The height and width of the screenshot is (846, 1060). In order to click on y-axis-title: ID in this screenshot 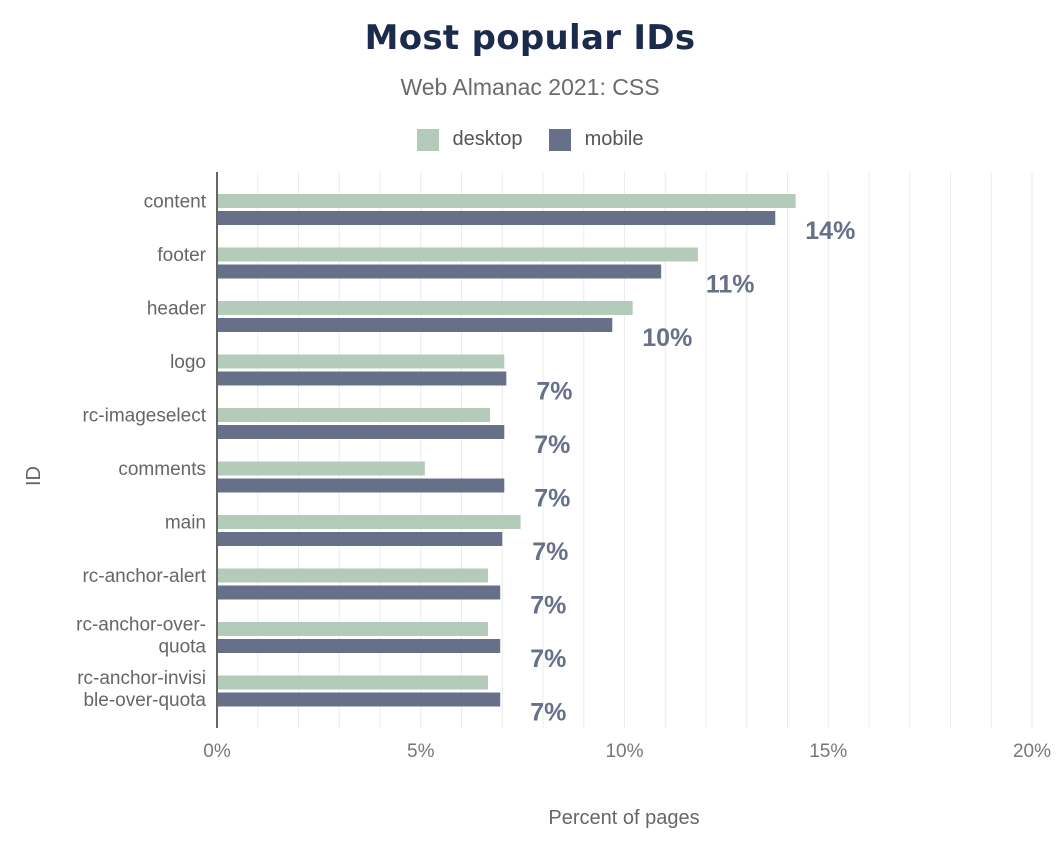, I will do `click(34, 476)`.